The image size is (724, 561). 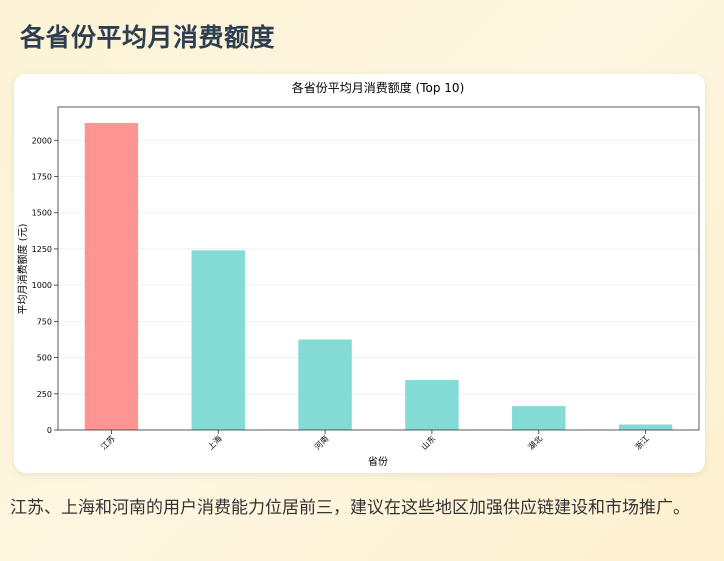 I want to click on summary-text: 江苏、上海和河南的用户消费能力位居前三，建议在这些地区加强供应链建设和市场推广。, so click(x=350, y=508).